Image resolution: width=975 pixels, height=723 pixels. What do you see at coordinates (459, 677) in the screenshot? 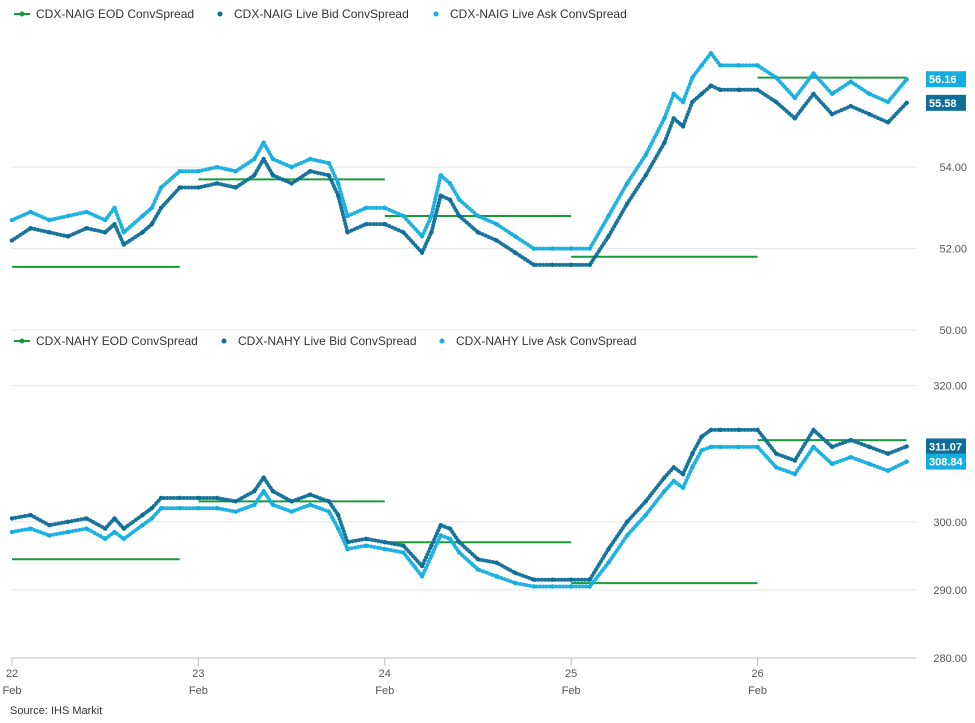
I see `x-axis: 22 Feb 23 Feb 24 Feb 25 Feb 26 Feb` at bounding box center [459, 677].